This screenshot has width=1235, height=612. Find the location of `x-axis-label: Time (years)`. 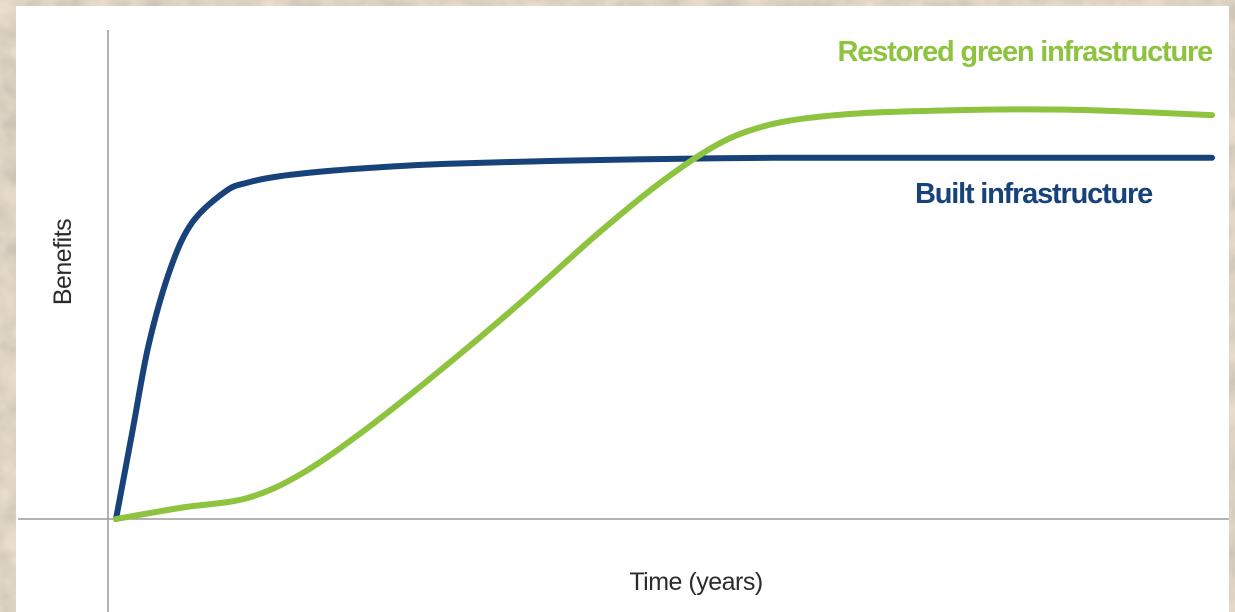

x-axis-label: Time (years) is located at coordinates (695, 582).